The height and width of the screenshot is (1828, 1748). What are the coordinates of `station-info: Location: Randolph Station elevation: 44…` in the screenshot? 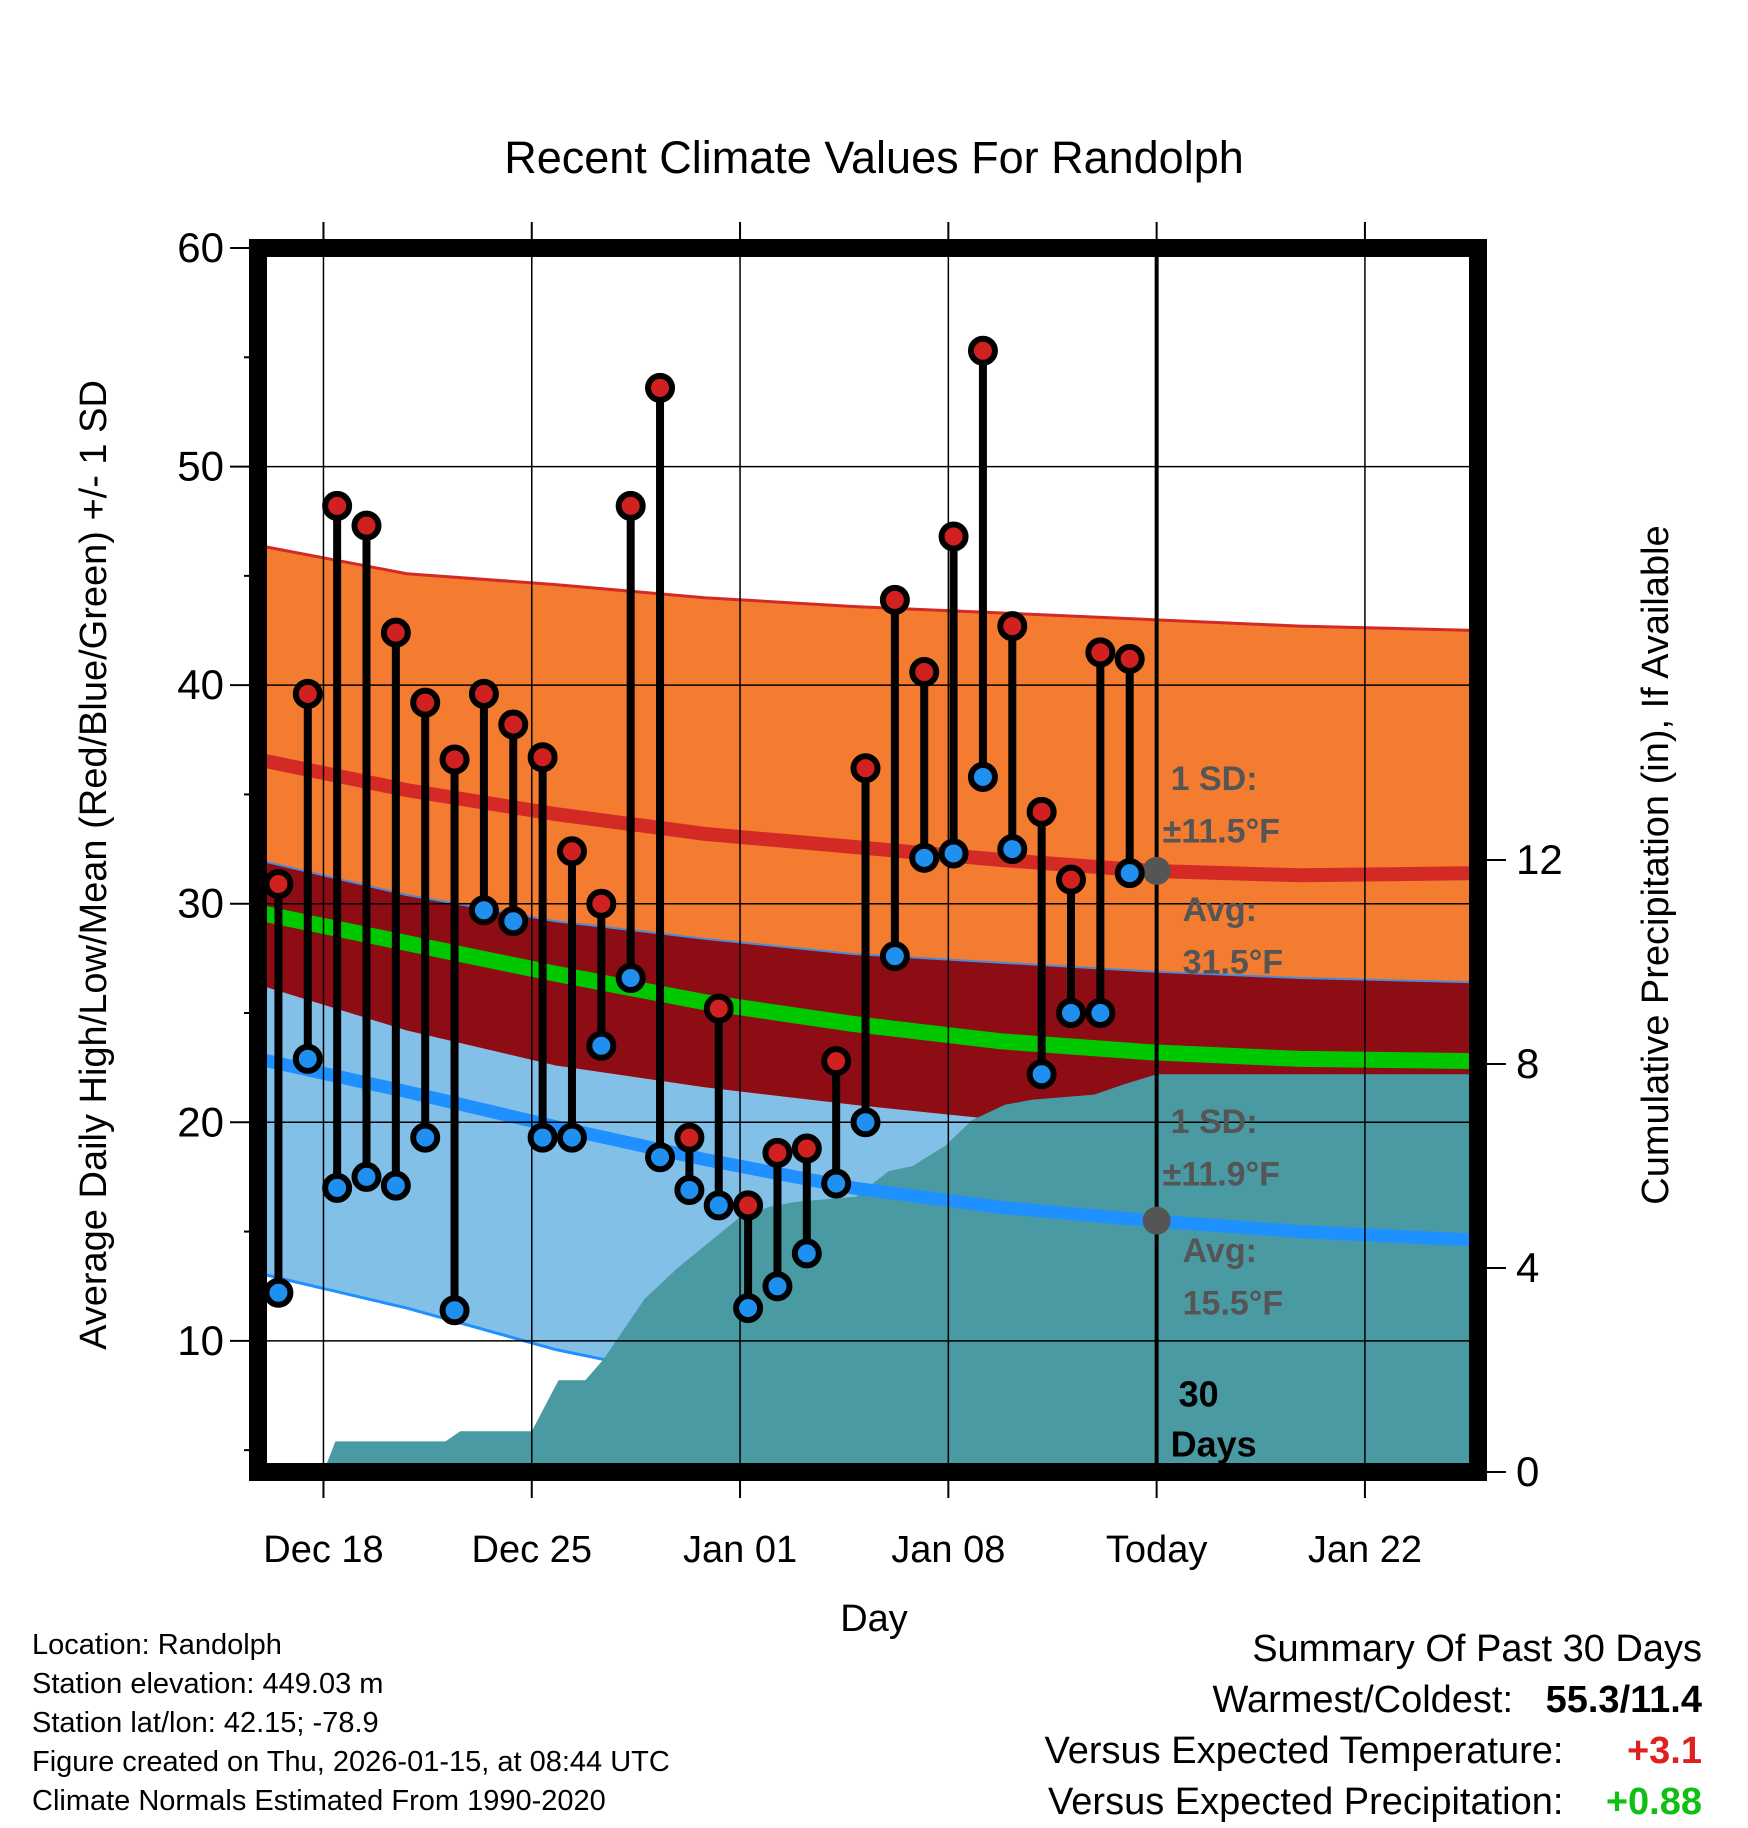 It's located at (351, 1723).